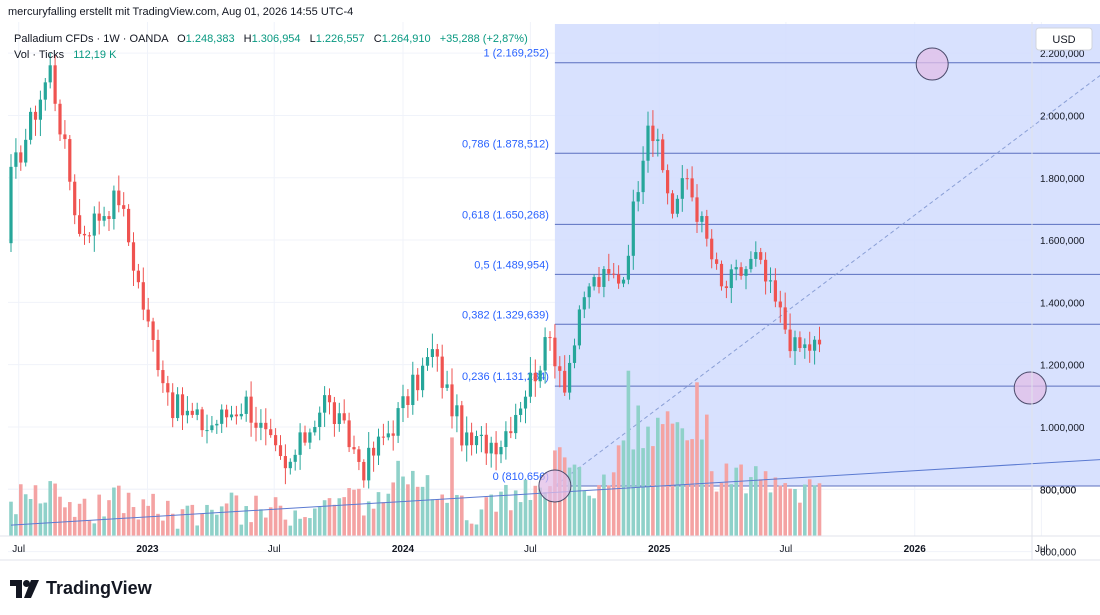 The width and height of the screenshot is (1100, 615). Describe the element at coordinates (659, 549) in the screenshot. I see `time-tick-label: 2025` at that location.